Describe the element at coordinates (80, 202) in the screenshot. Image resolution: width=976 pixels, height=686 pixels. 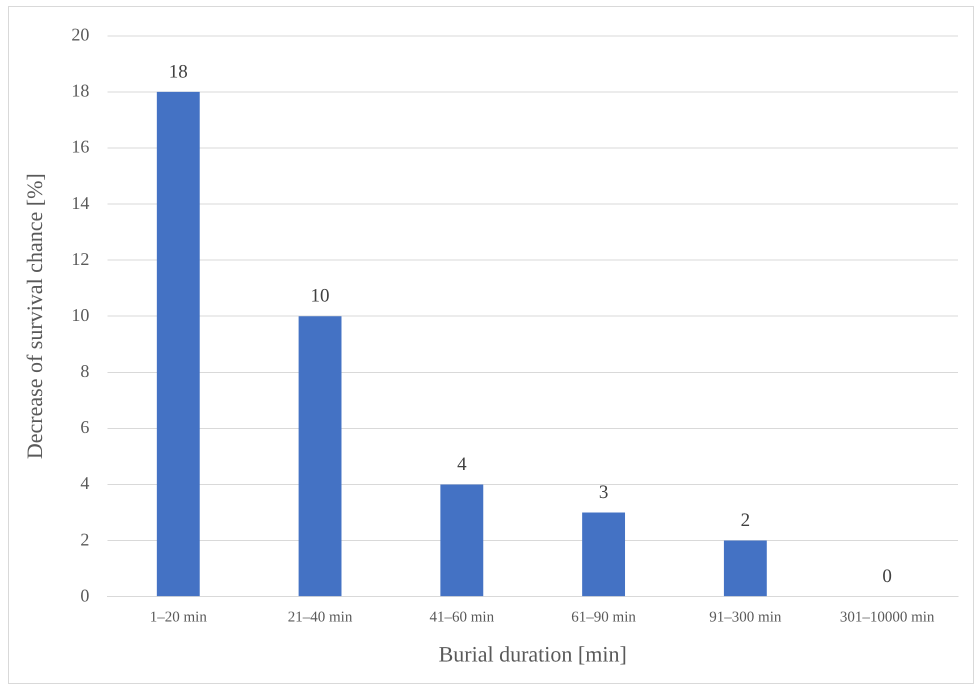
I see `y-tick-label: 14` at that location.